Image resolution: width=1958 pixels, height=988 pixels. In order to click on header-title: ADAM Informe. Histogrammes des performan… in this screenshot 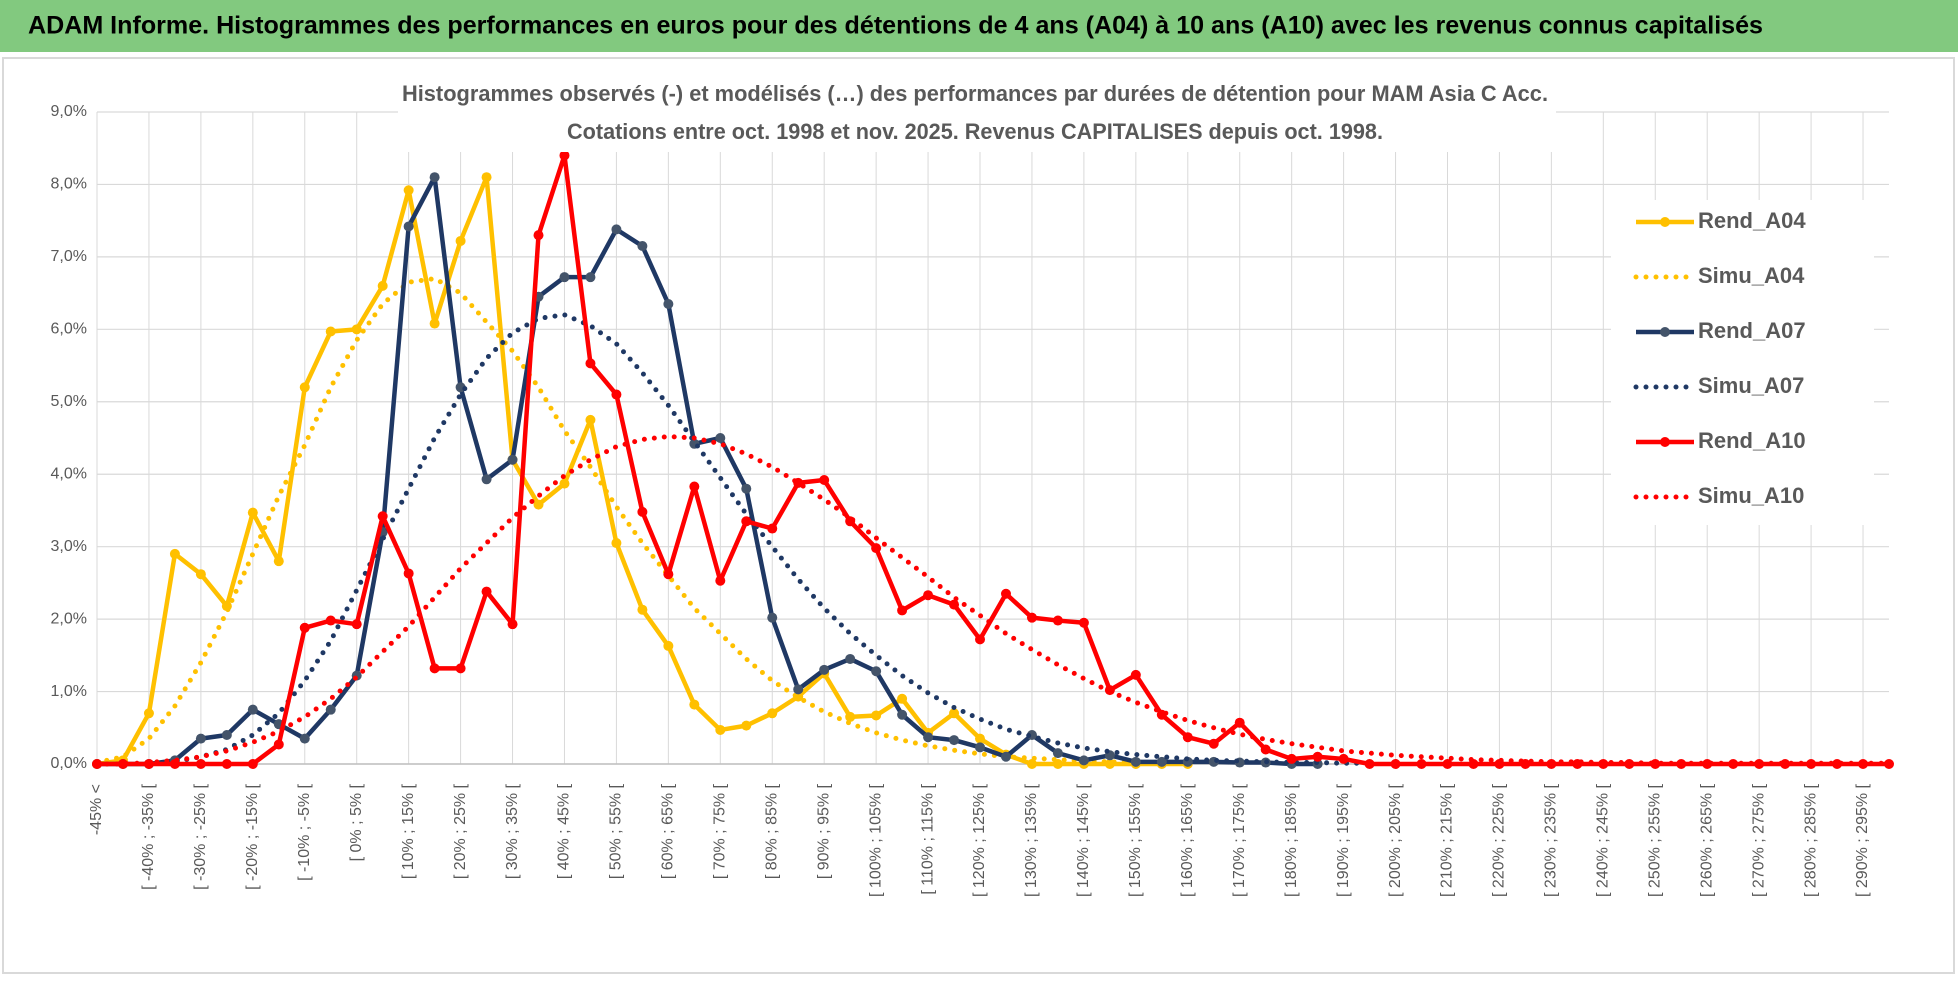, I will do `click(895, 26)`.